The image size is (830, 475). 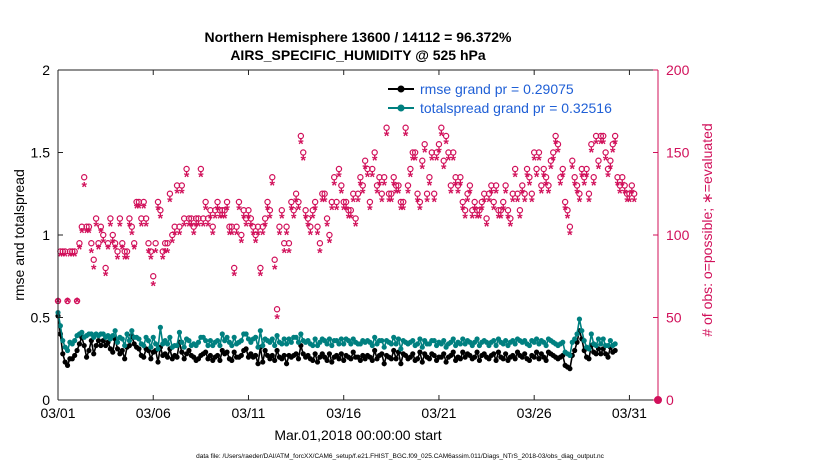 I want to click on legend-box, so click(x=518, y=99).